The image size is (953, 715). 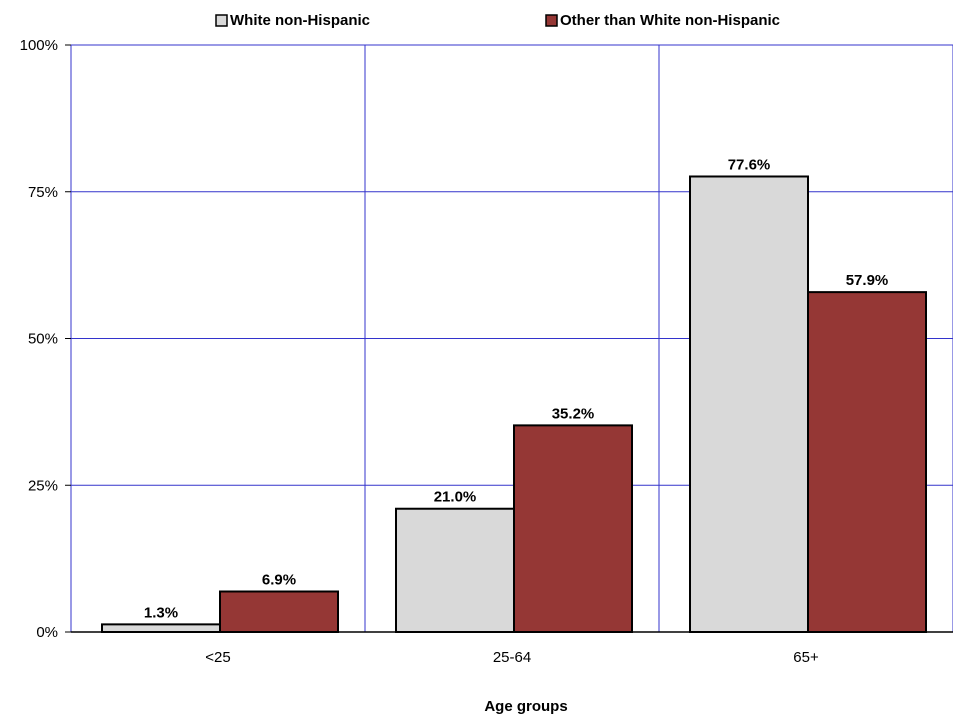 What do you see at coordinates (43, 485) in the screenshot?
I see `y-tick-label: 25%` at bounding box center [43, 485].